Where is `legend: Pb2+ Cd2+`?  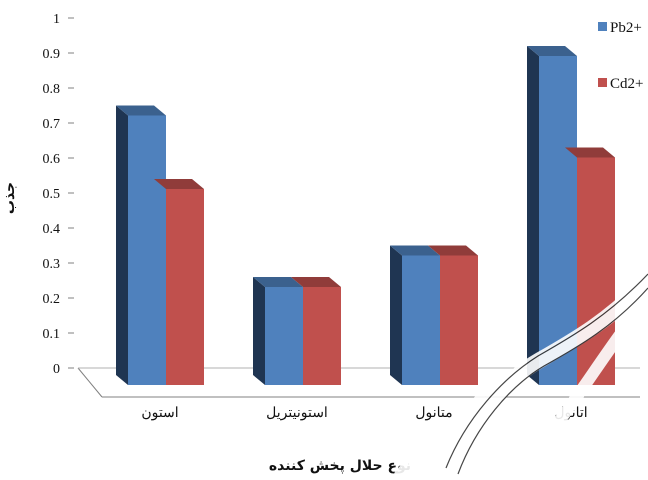 legend: Pb2+ Cd2+ is located at coordinates (620, 56).